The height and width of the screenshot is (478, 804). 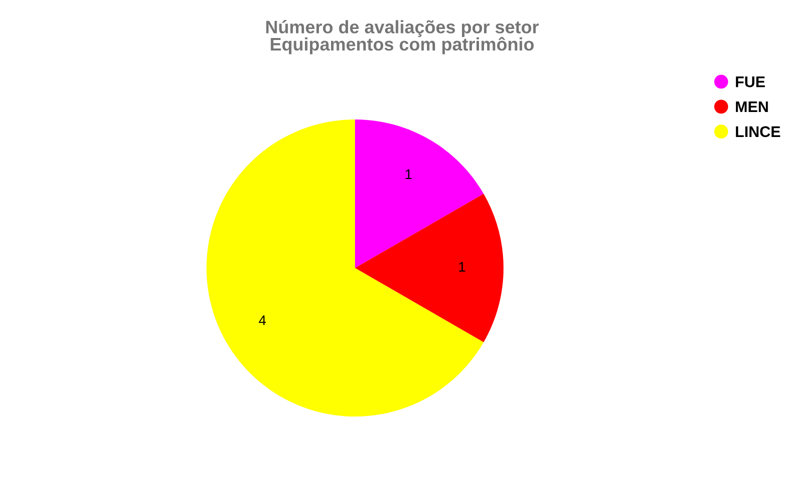 What do you see at coordinates (752, 106) in the screenshot?
I see `legend-label: MEN` at bounding box center [752, 106].